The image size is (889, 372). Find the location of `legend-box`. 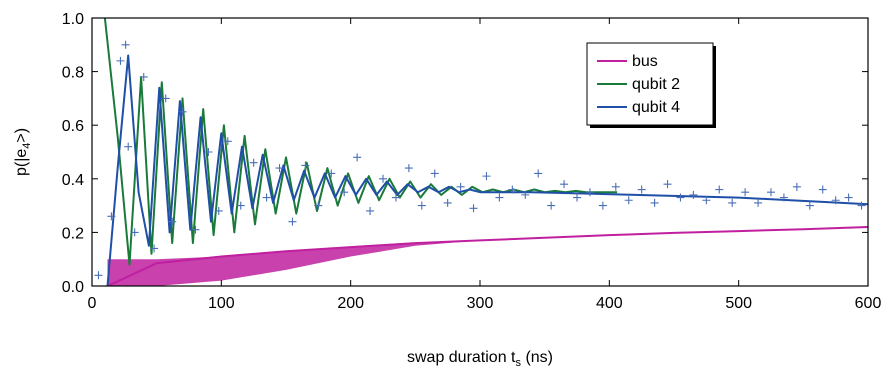

legend-box is located at coordinates (650, 84).